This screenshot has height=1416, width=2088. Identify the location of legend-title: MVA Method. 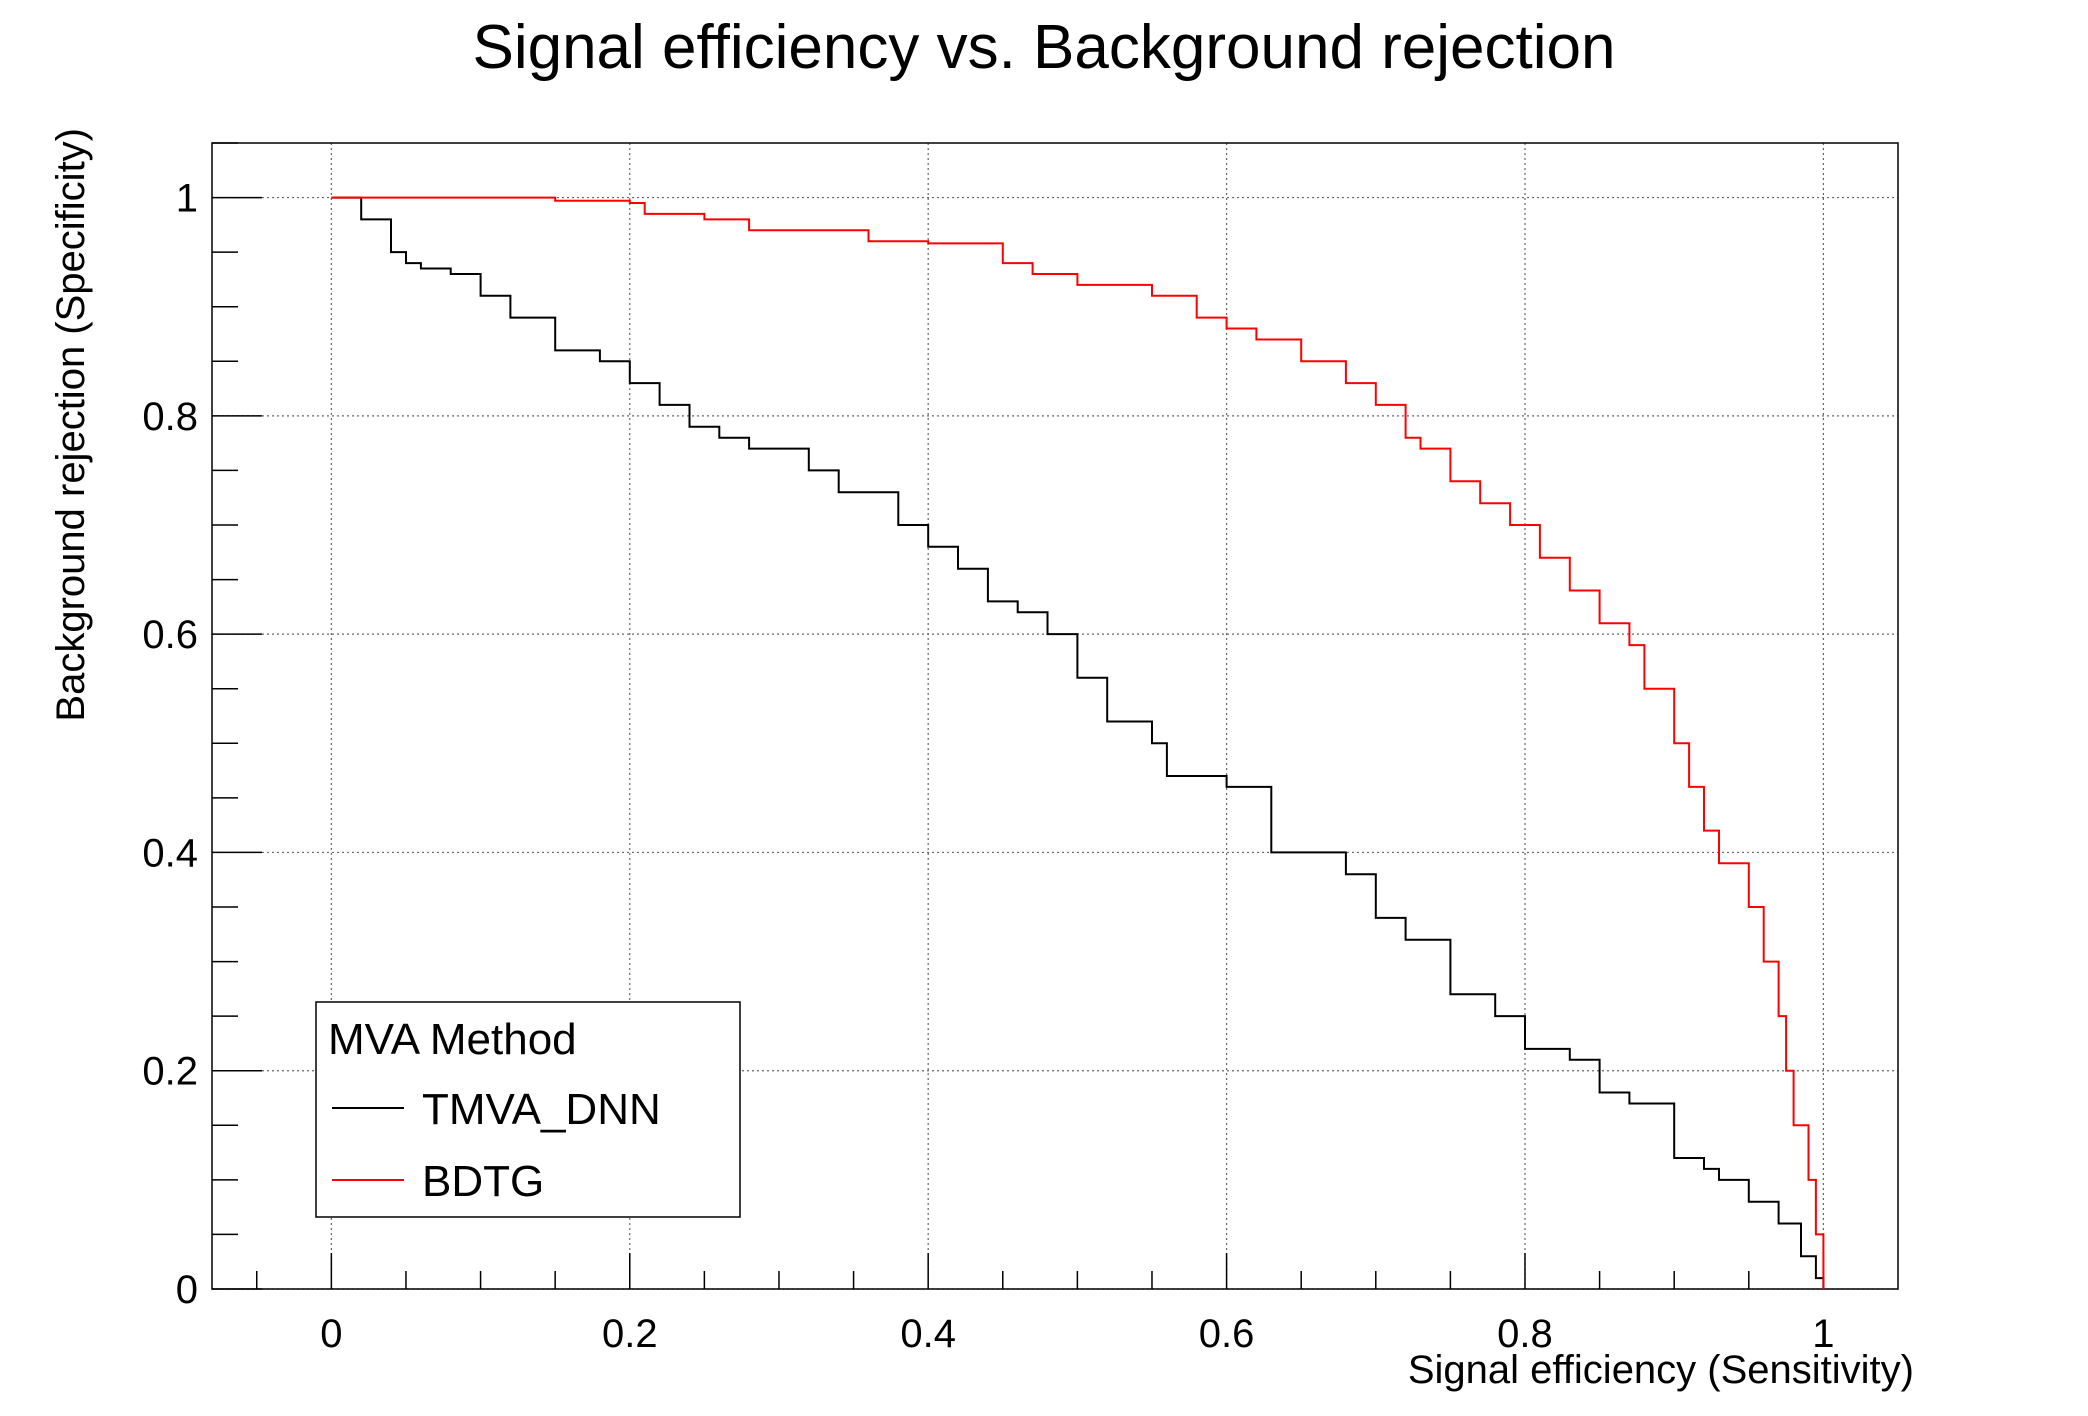
(452, 1039).